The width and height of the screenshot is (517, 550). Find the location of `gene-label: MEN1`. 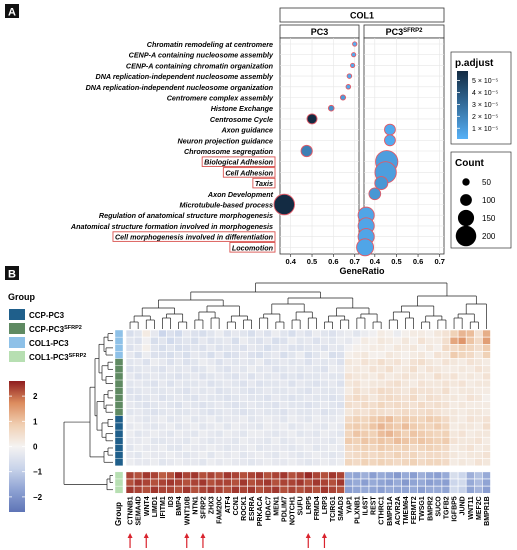

gene-label: MEN1 is located at coordinates (276, 506).